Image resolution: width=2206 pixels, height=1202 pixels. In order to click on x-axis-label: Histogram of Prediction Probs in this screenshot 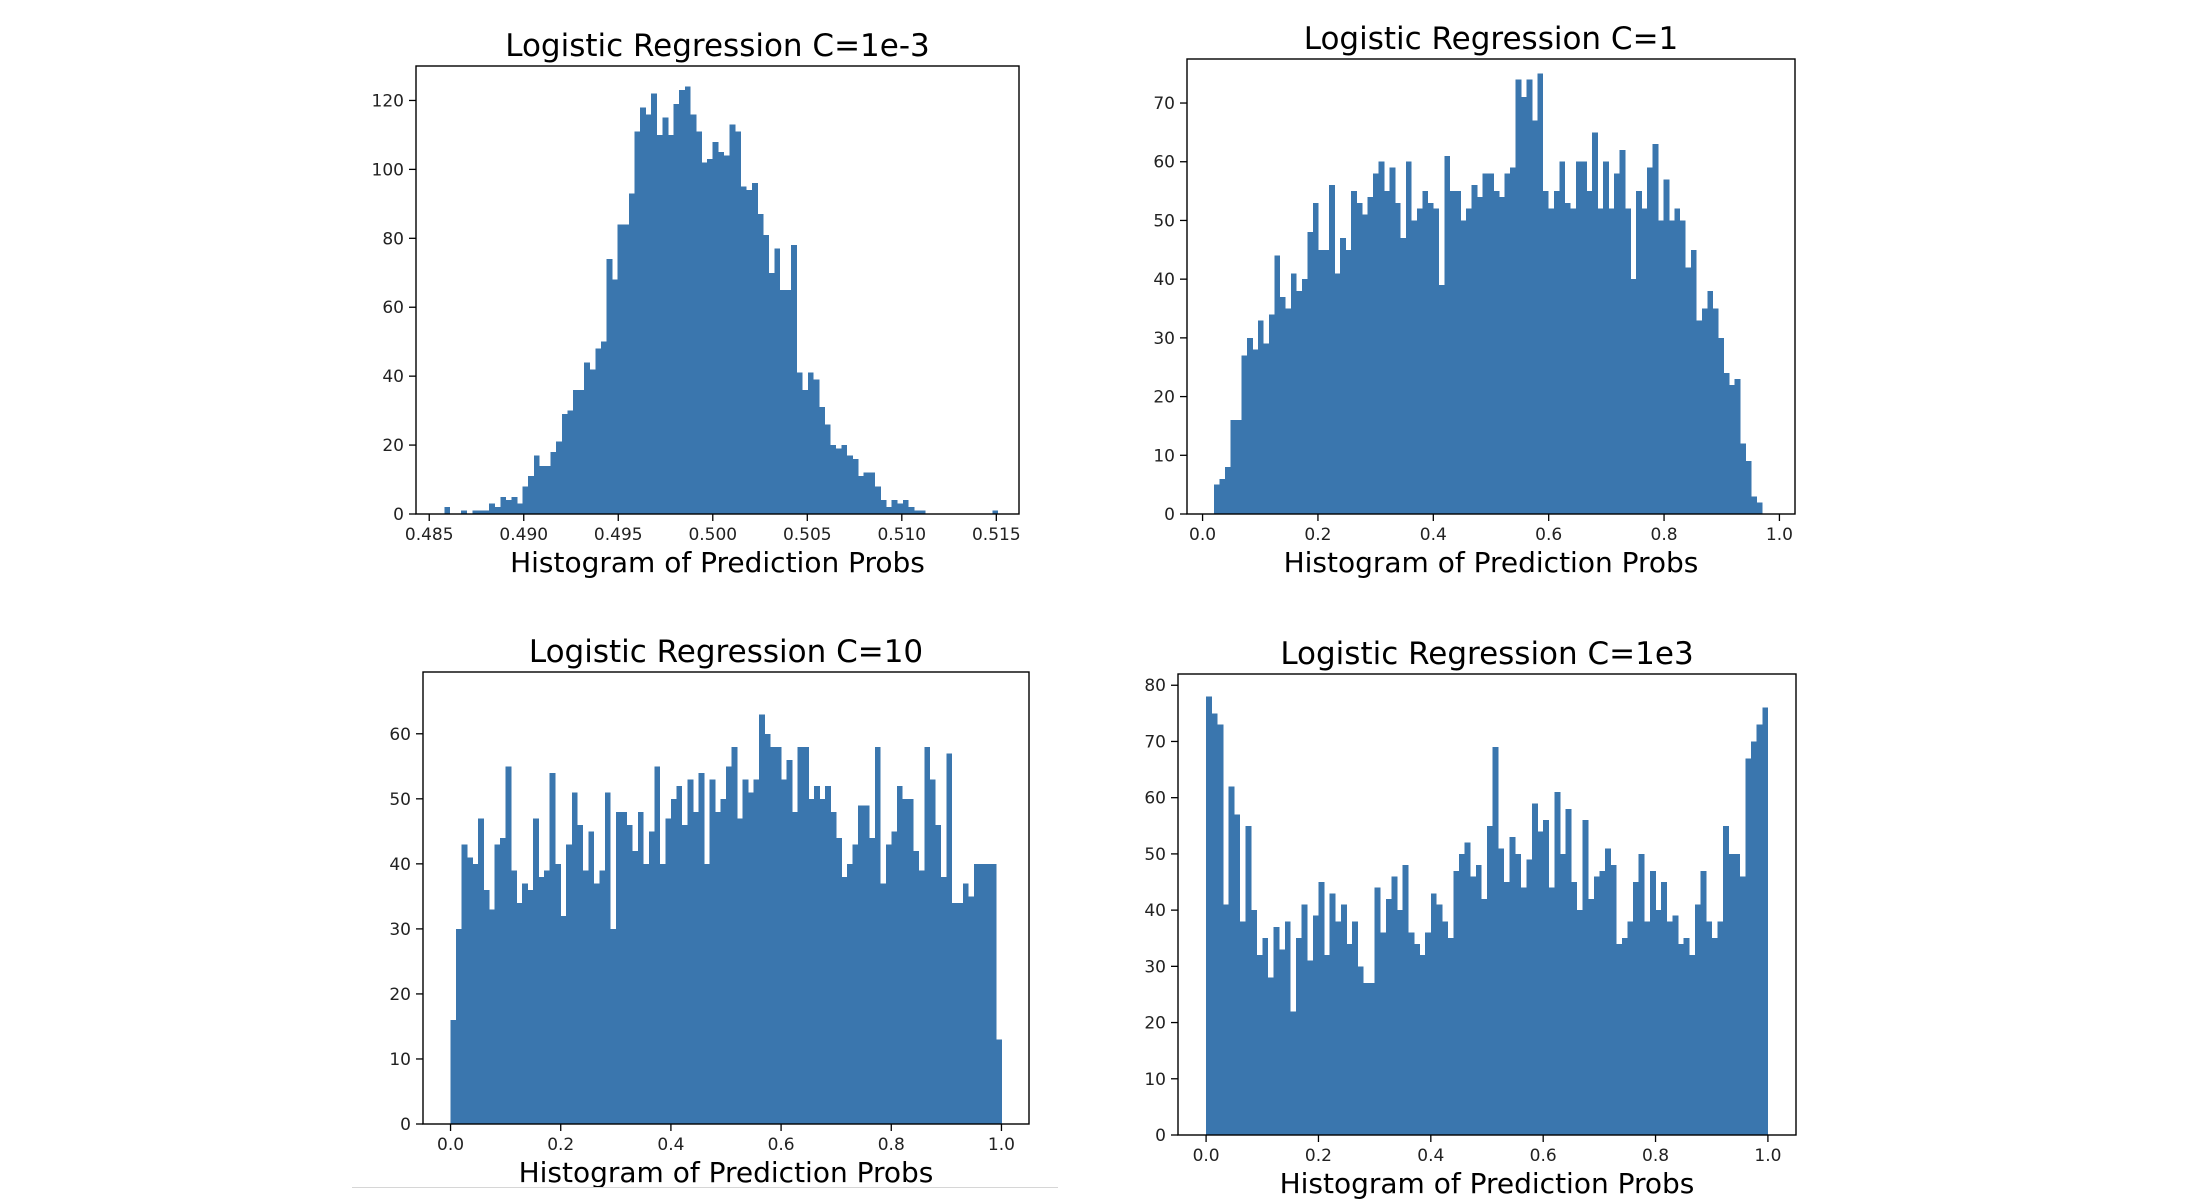, I will do `click(726, 1172)`.